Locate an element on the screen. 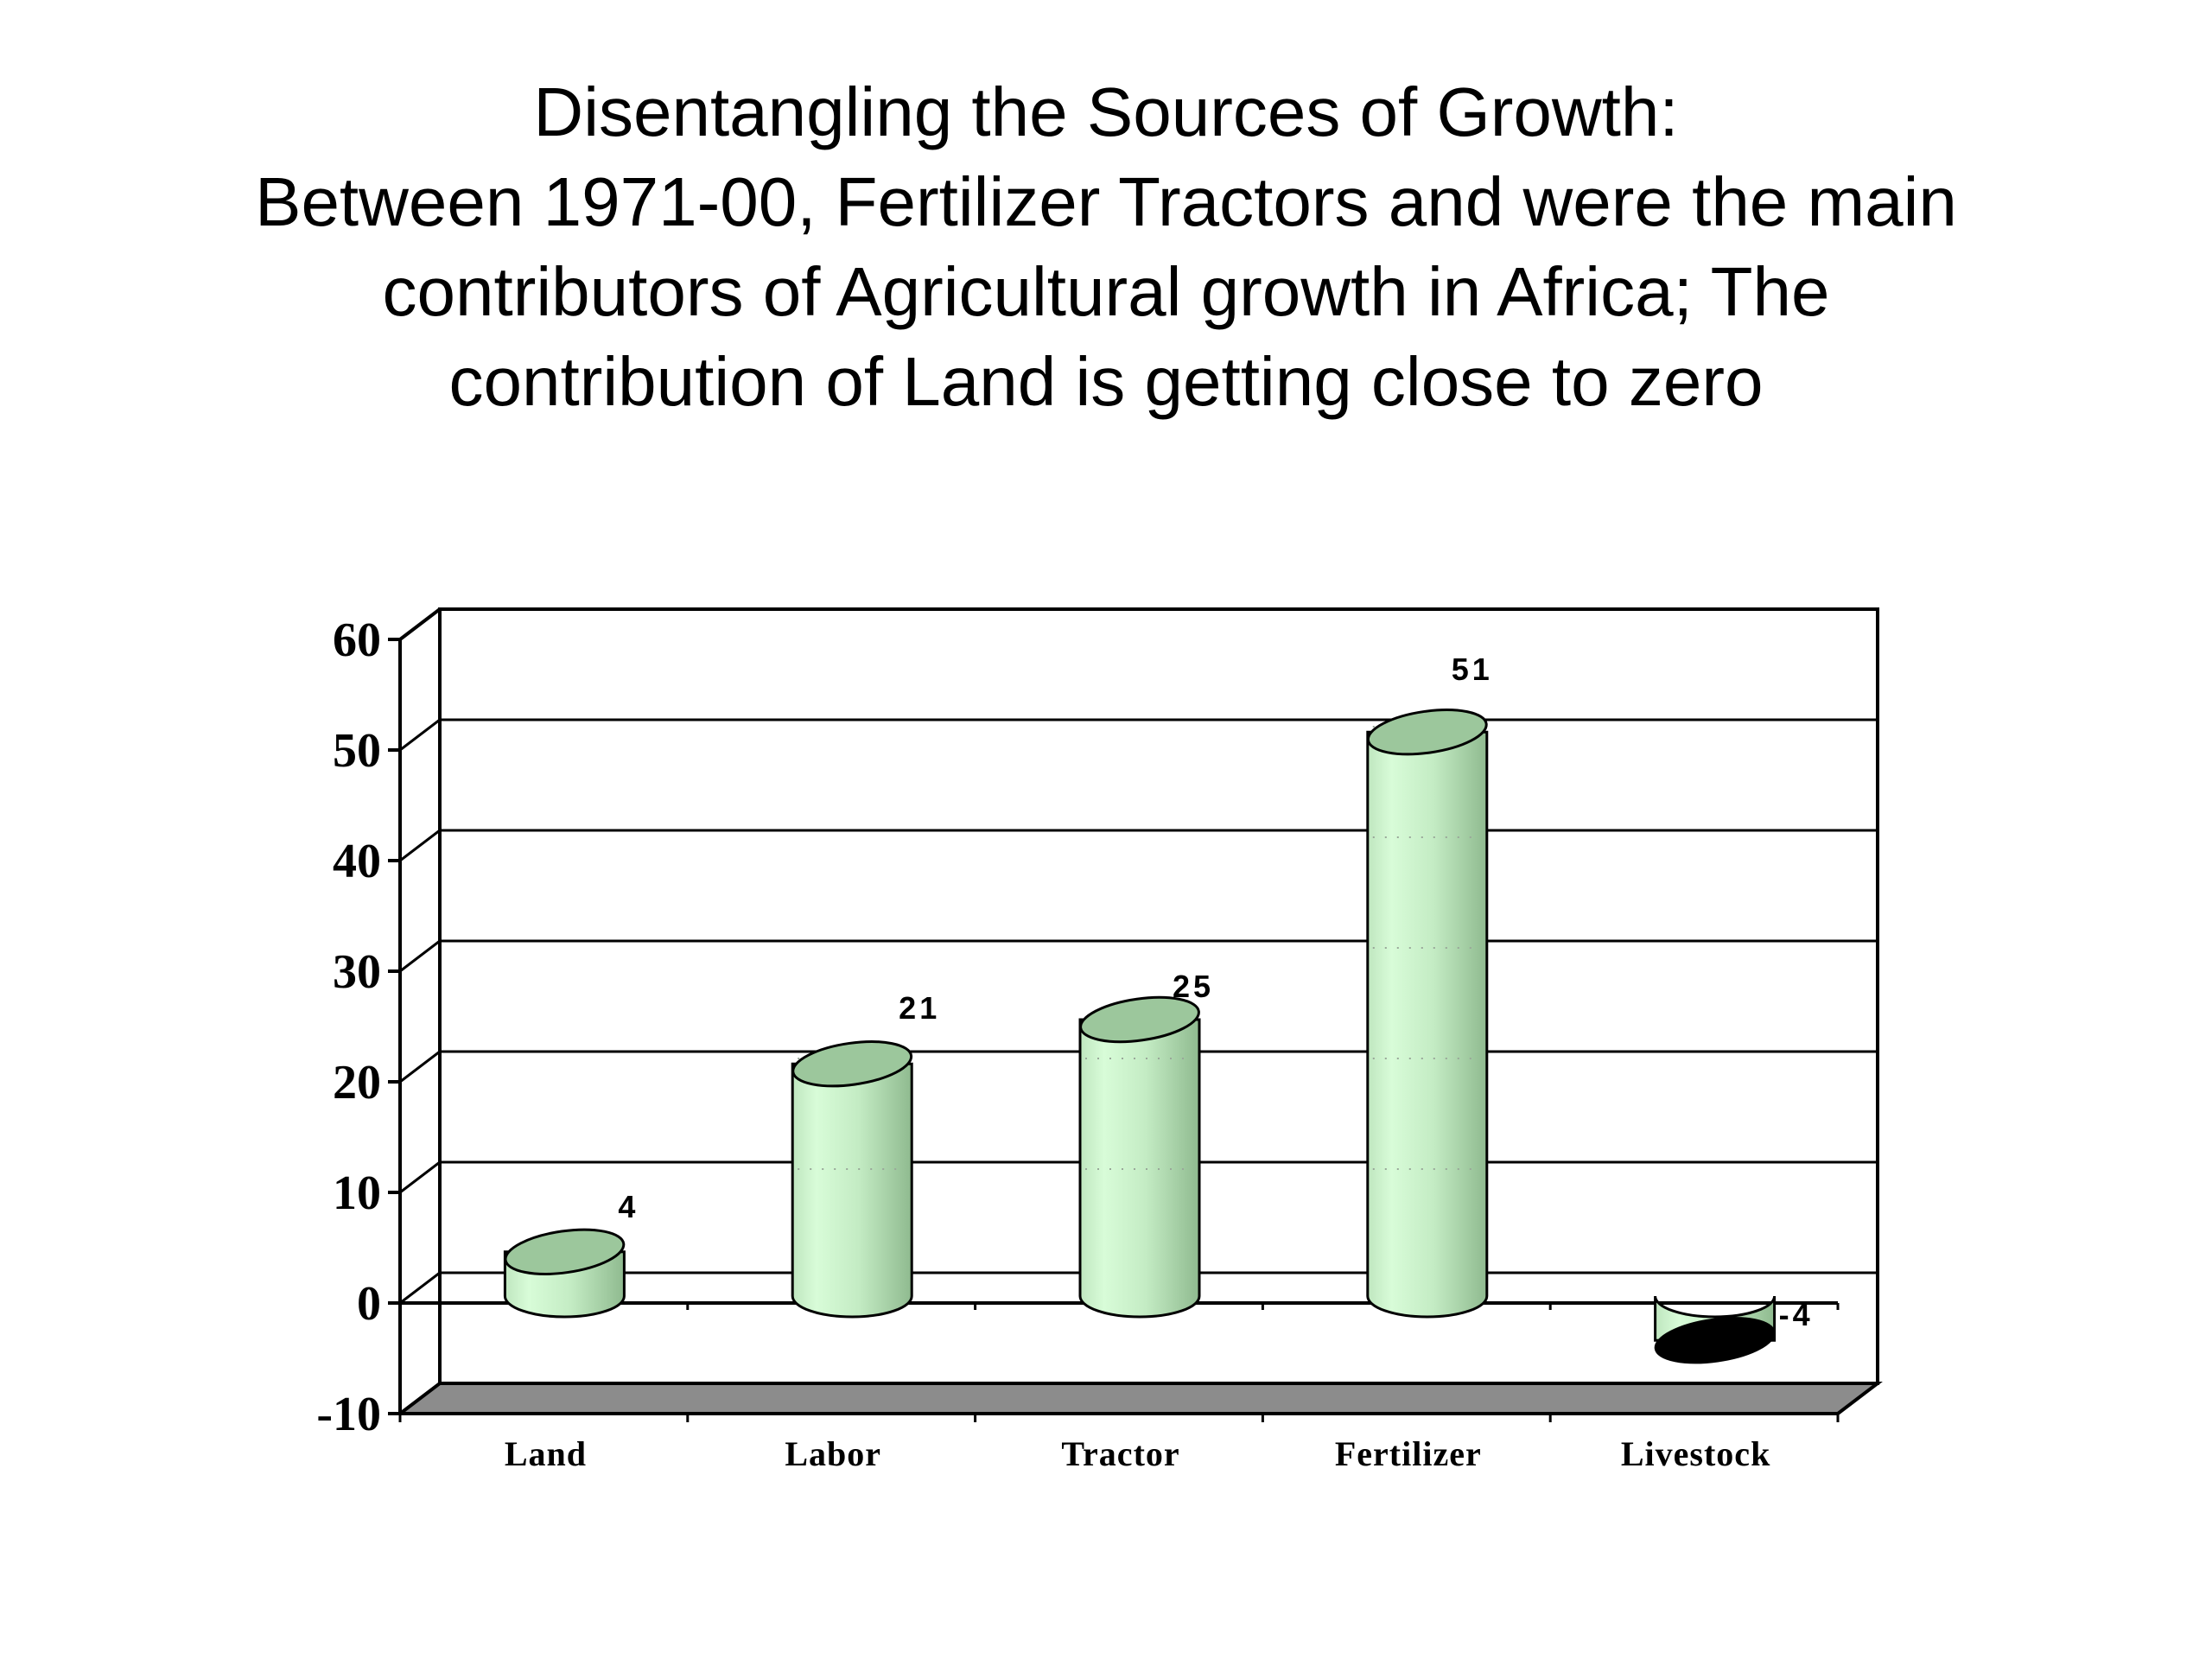  side-wall-top is located at coordinates (420, 624).